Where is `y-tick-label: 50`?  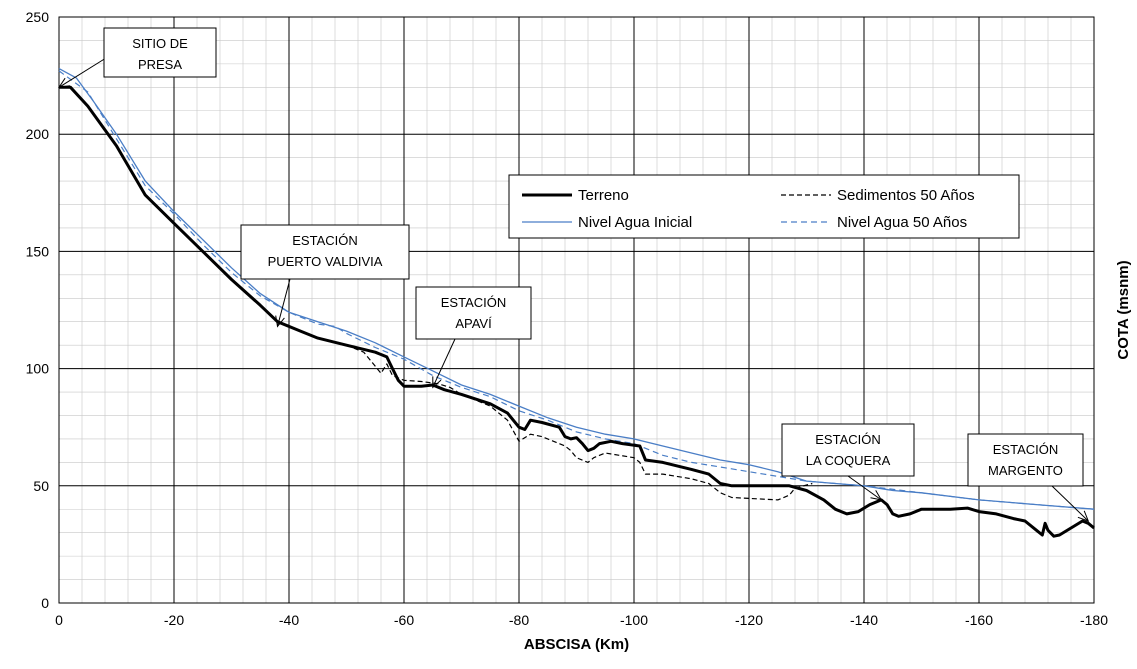 y-tick-label: 50 is located at coordinates (41, 486).